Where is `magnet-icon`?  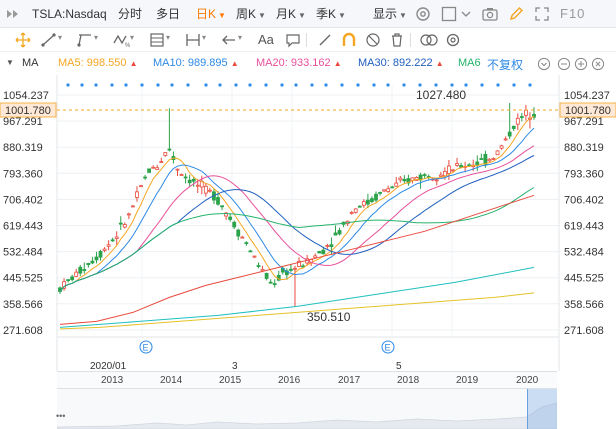
magnet-icon is located at coordinates (349, 40).